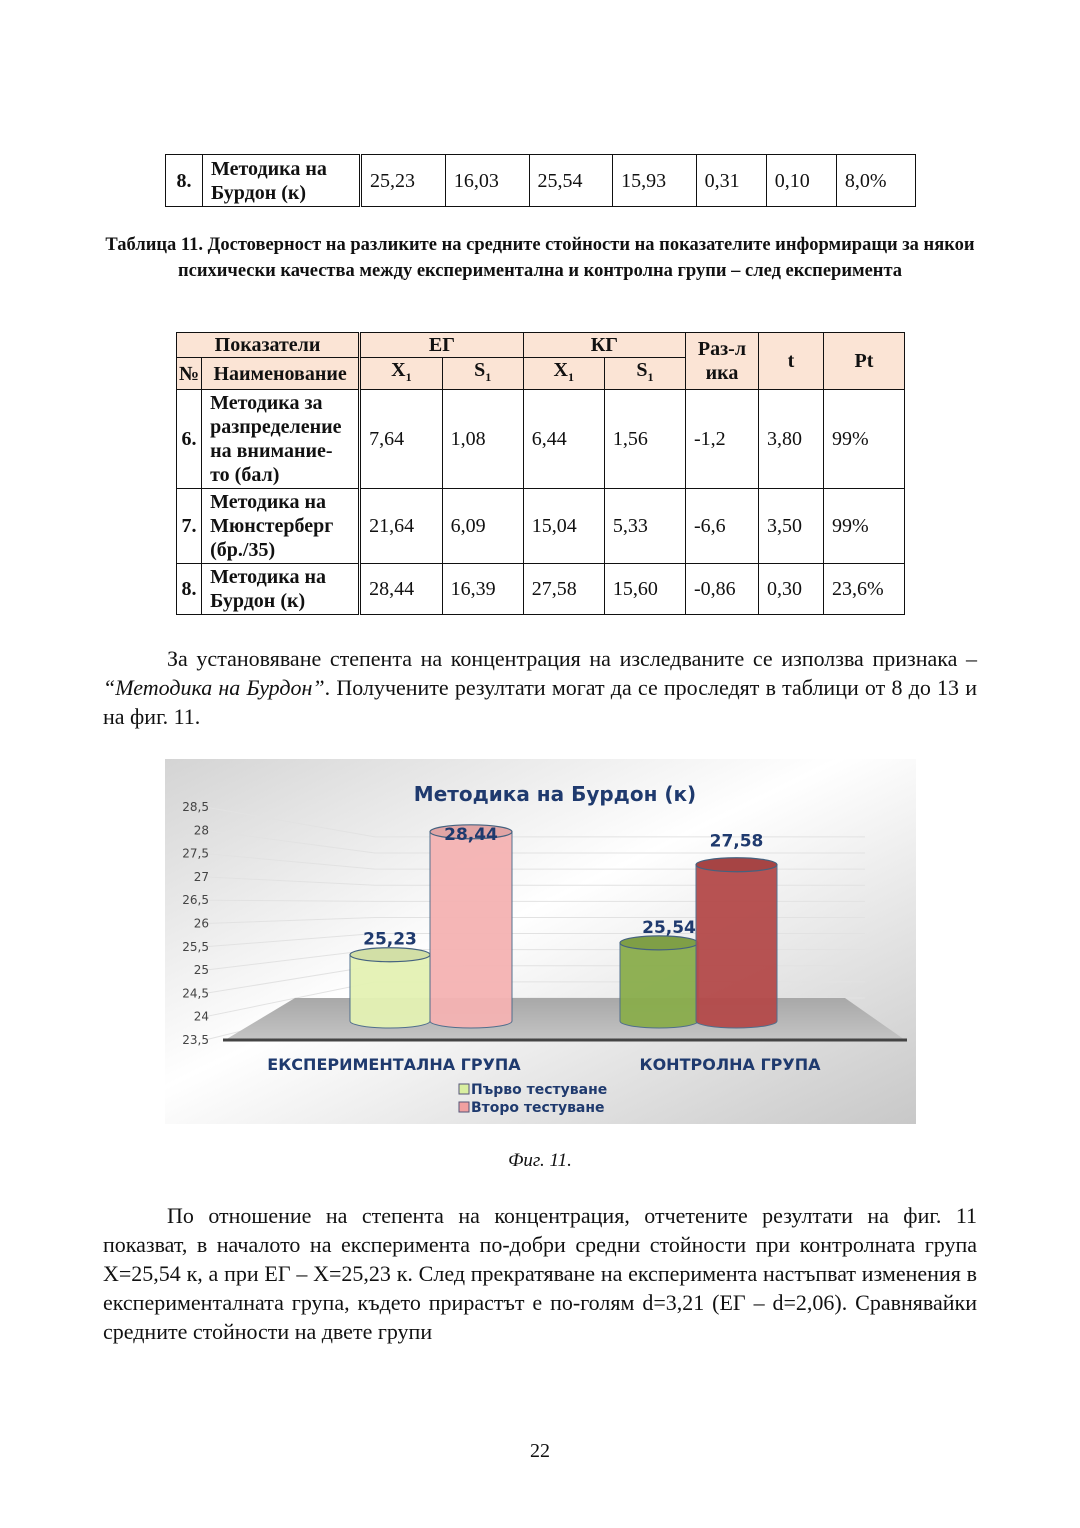 This screenshot has width=1080, height=1528. I want to click on y-tick-label: 26,5, so click(195, 900).